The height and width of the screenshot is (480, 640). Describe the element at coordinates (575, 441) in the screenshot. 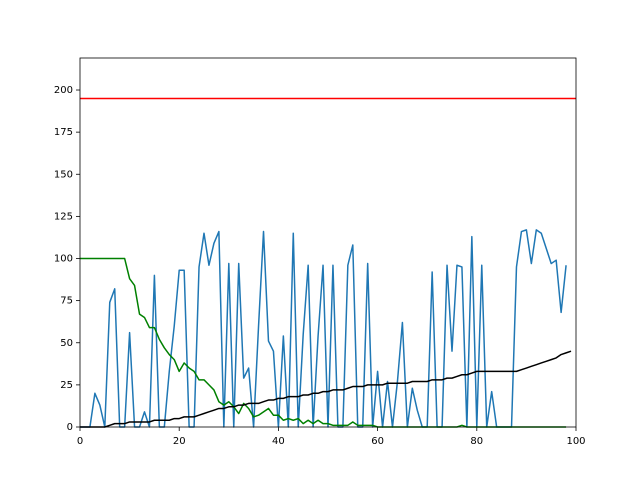

I see `x-tick-label: 100` at that location.